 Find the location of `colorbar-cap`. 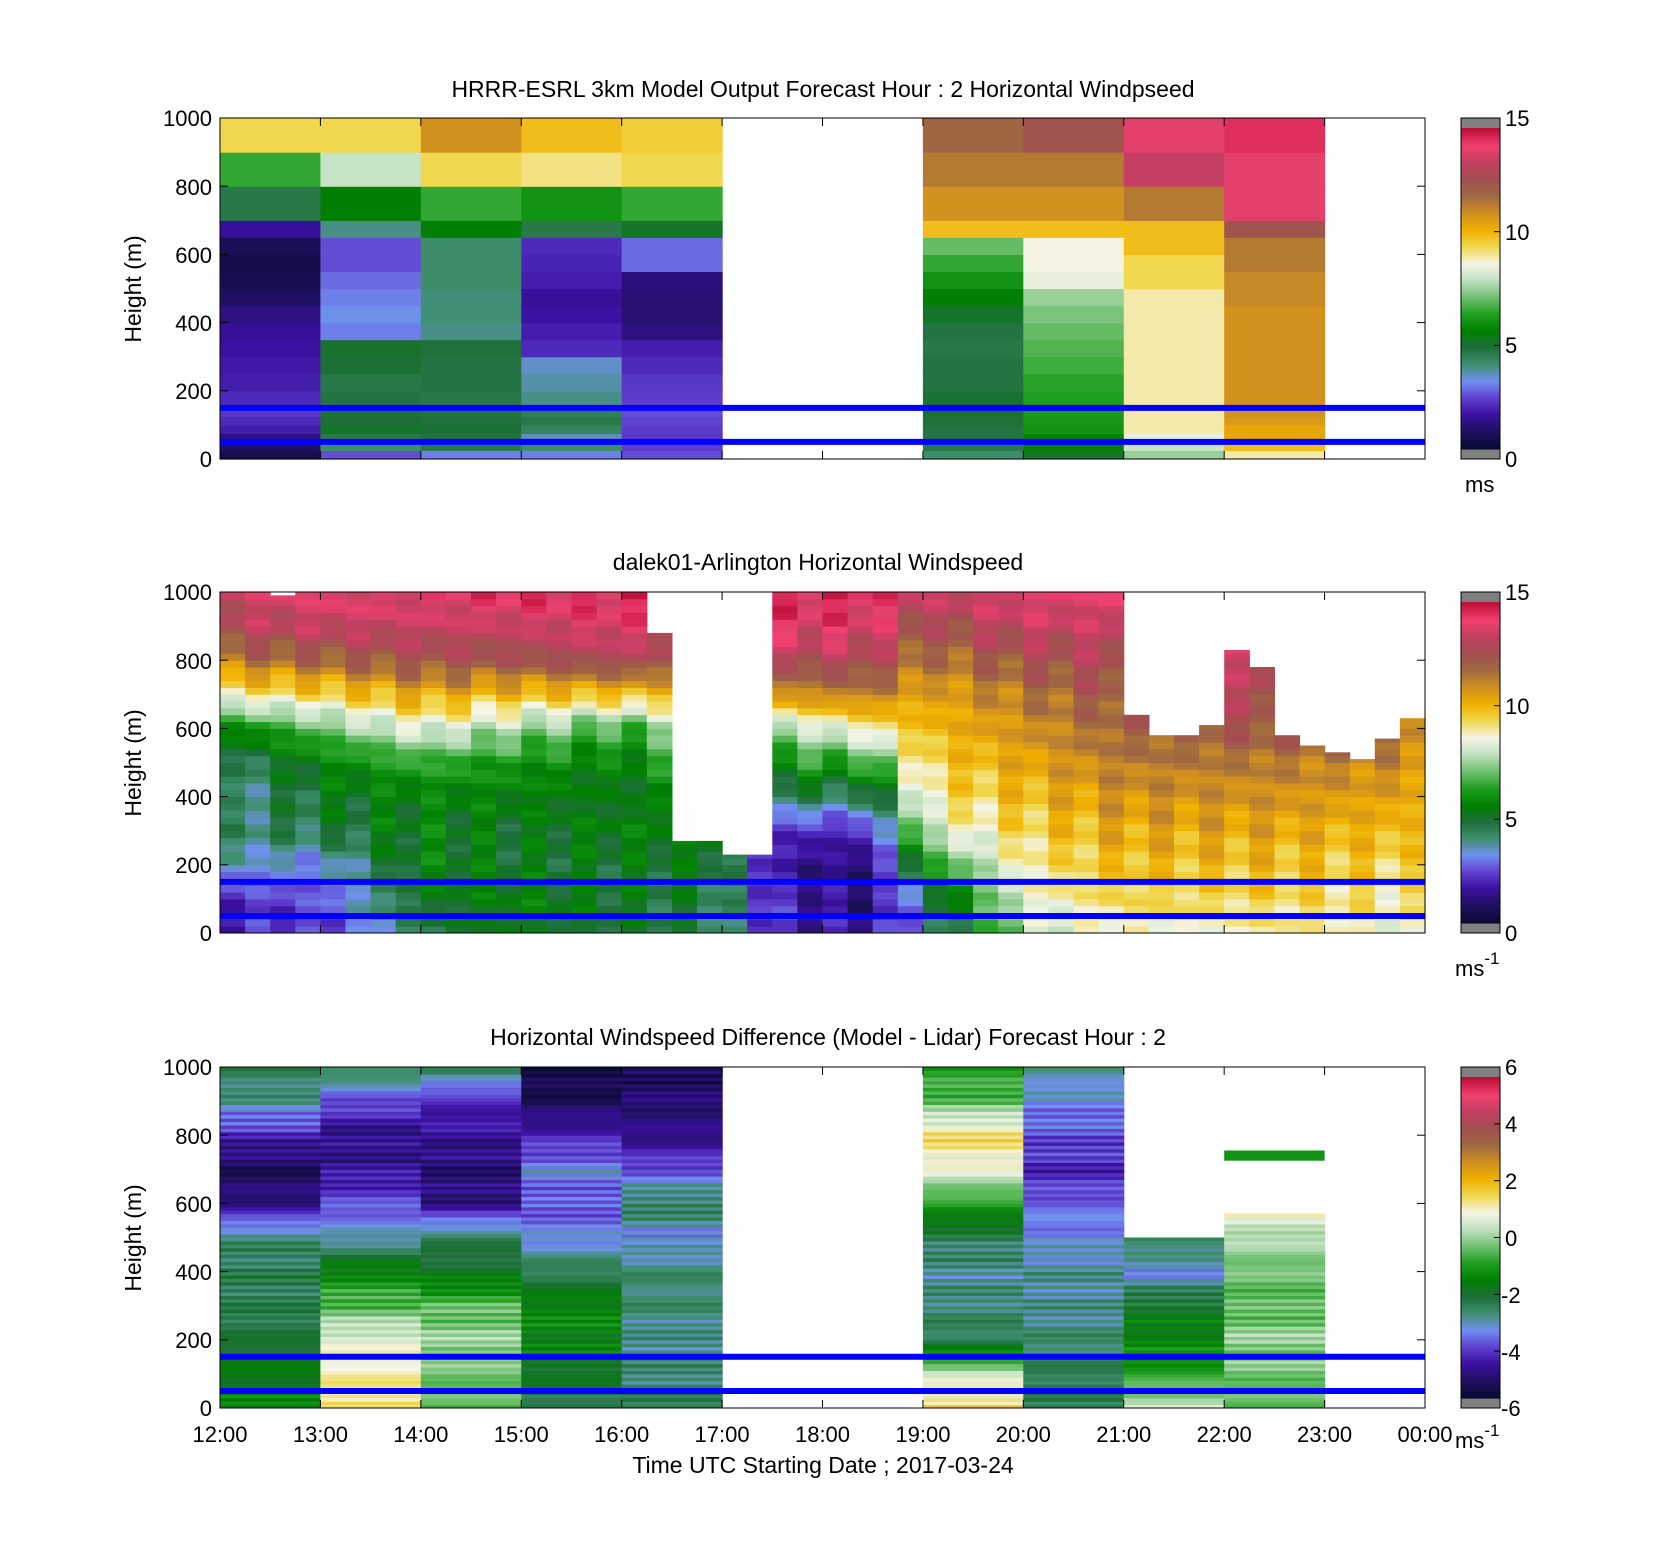

colorbar-cap is located at coordinates (1480, 597).